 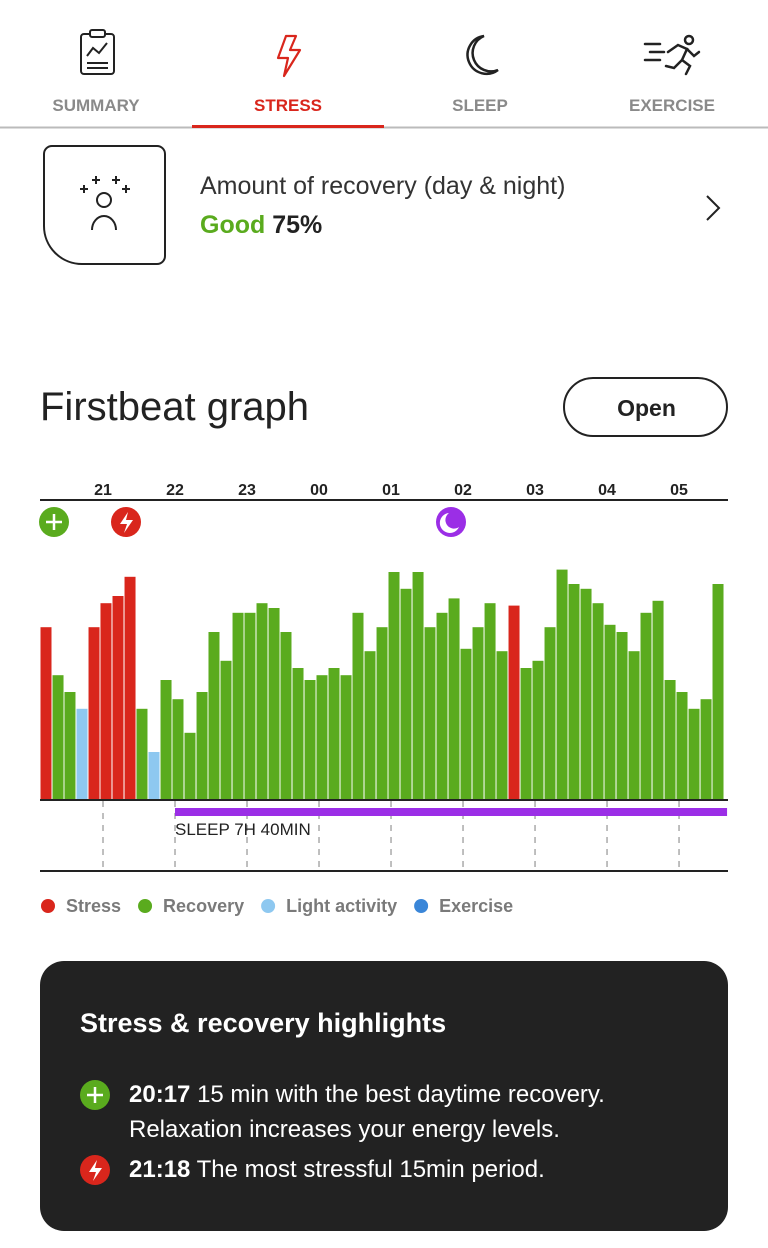 I want to click on recovery-summary: Good 75%, so click(x=261, y=225).